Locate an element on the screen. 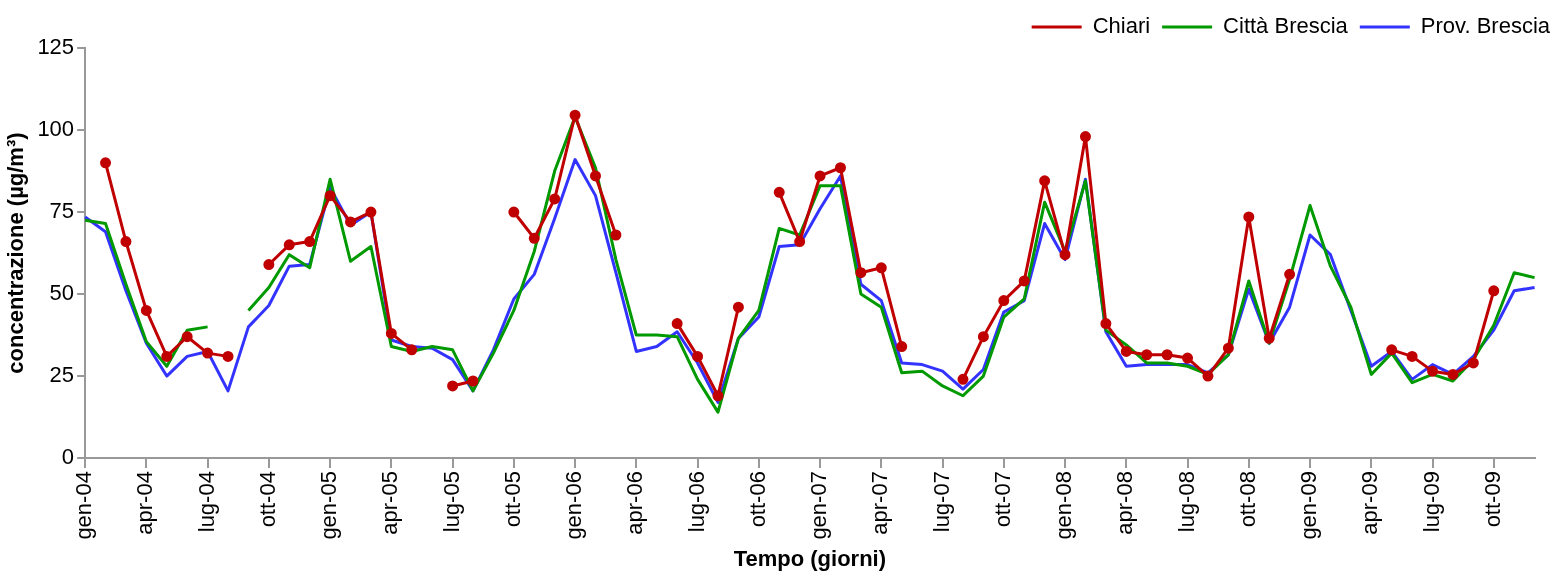  x-tick-label: lug-06 is located at coordinates (696, 502).